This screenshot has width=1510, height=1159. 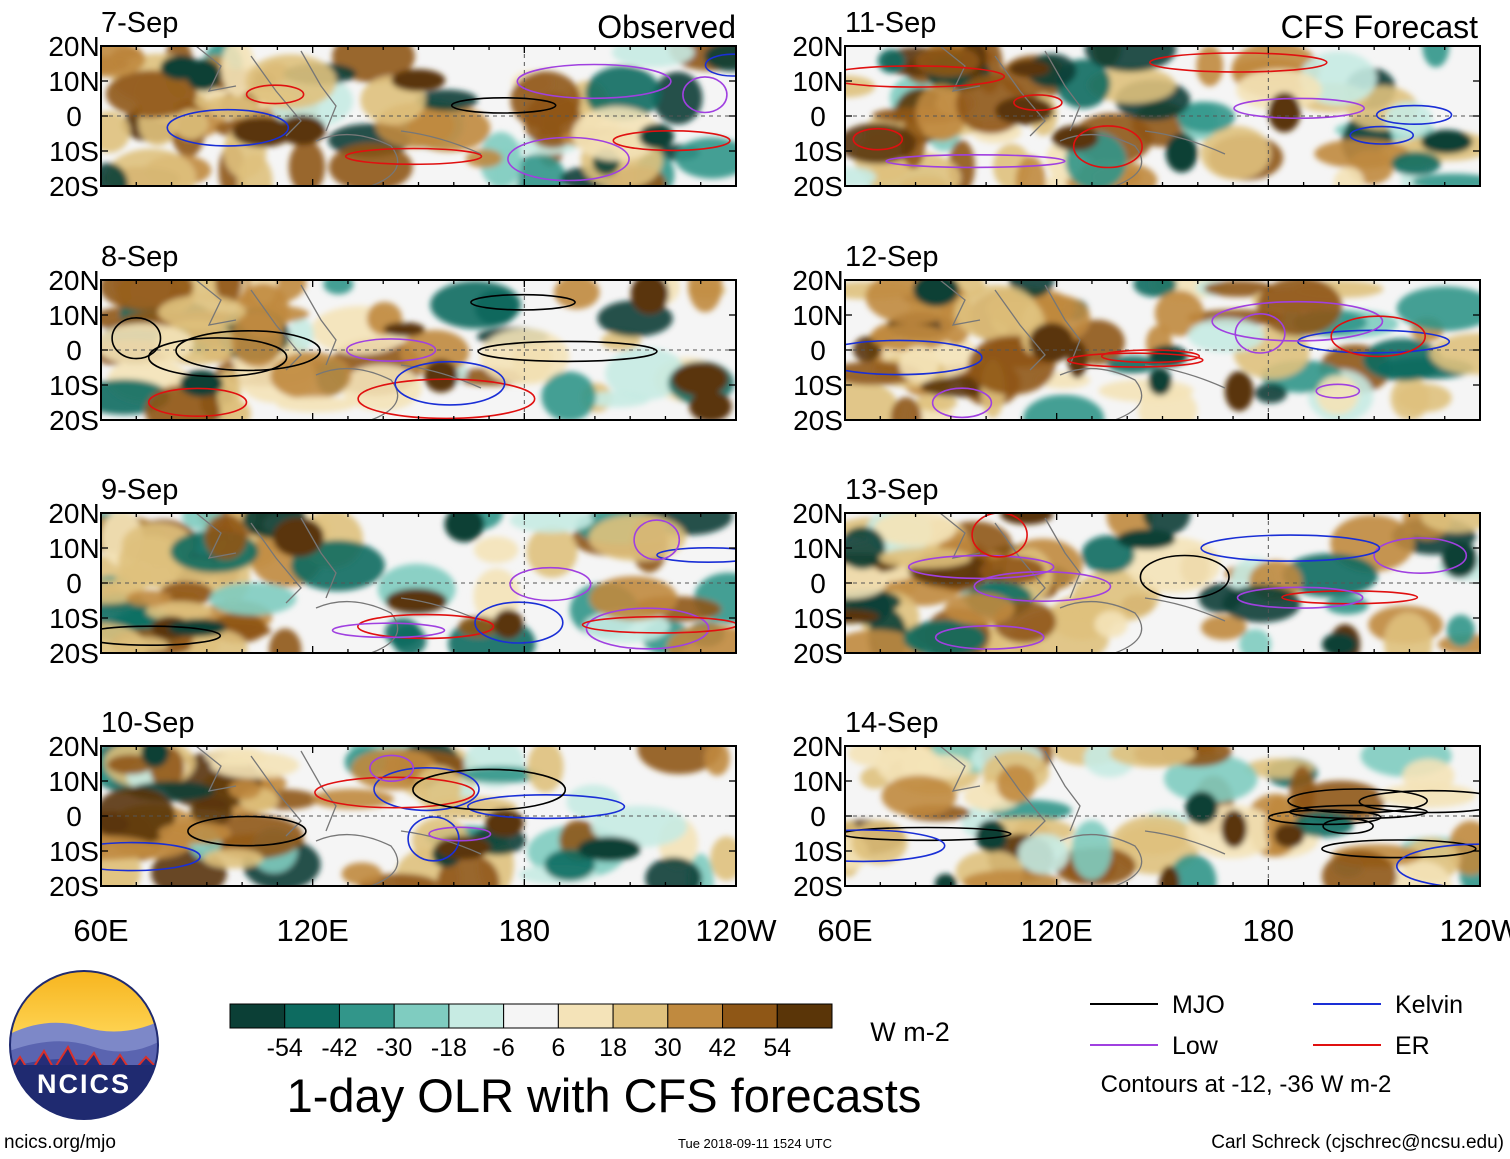 What do you see at coordinates (909, 1032) in the screenshot?
I see `colorbar-units: W m-2` at bounding box center [909, 1032].